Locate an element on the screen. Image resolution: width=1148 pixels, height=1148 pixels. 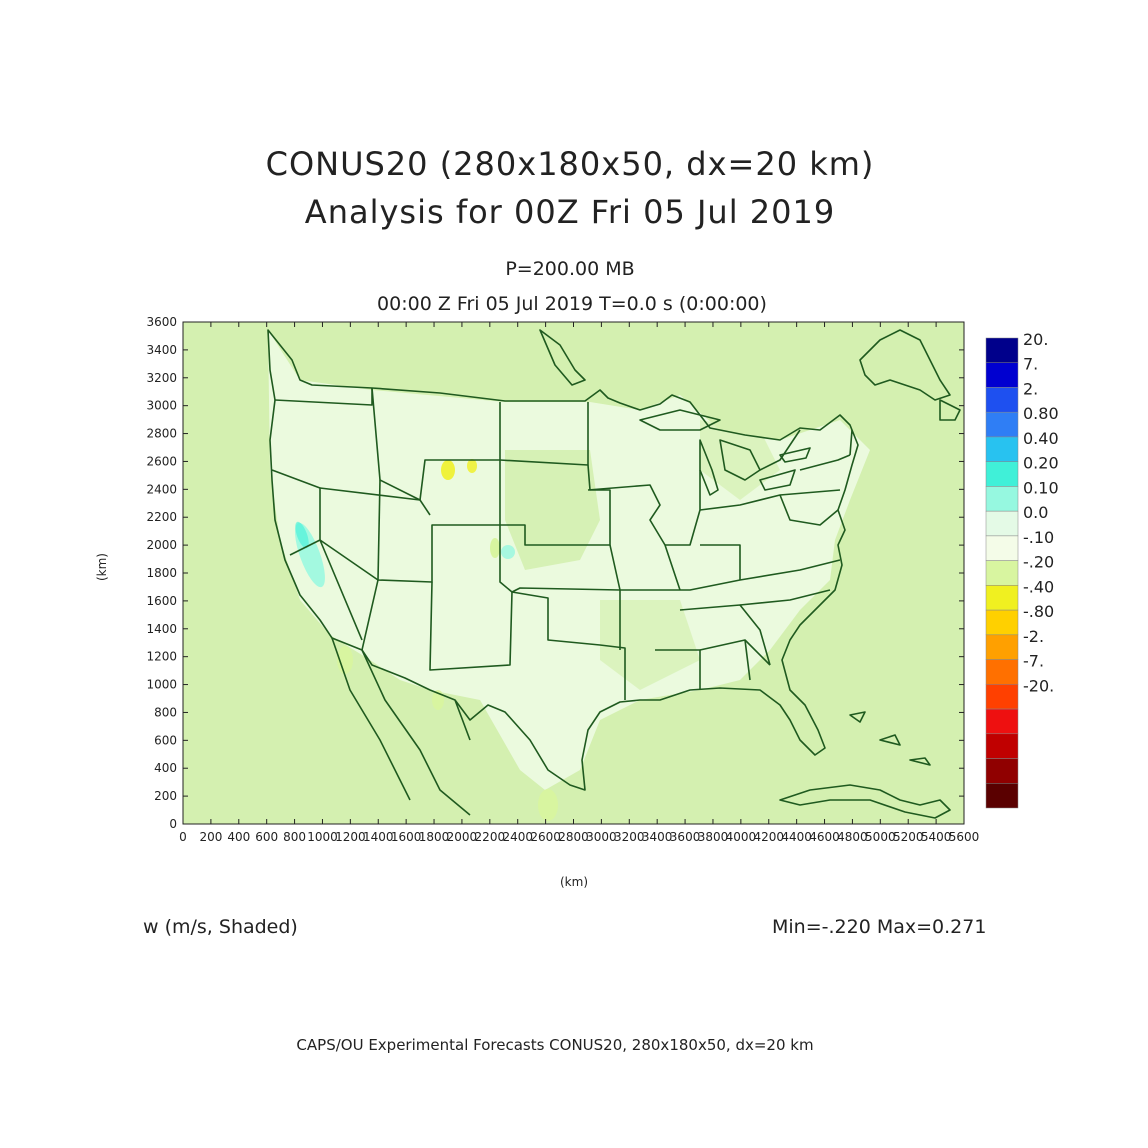
y-axis-label: (km) is located at coordinates (102, 567).